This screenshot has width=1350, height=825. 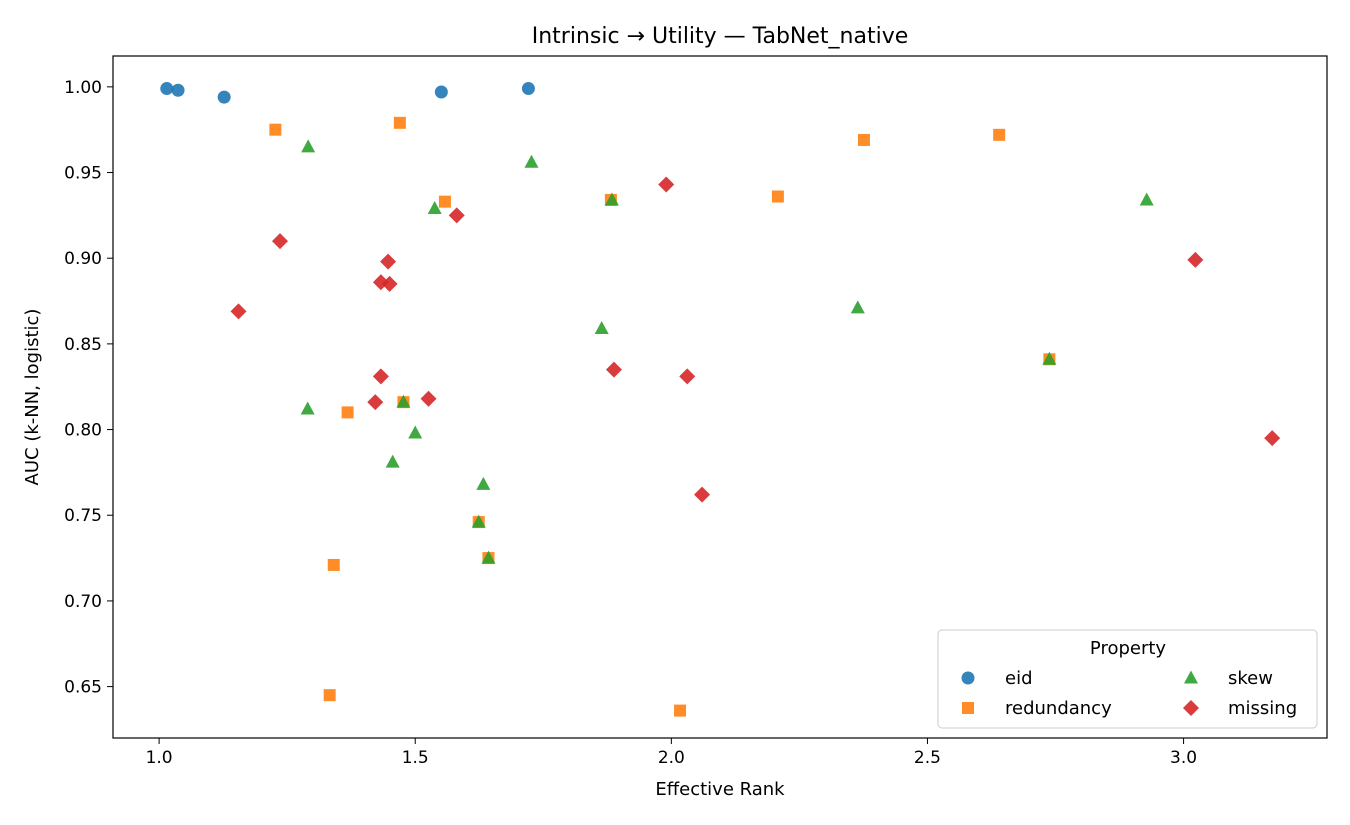 What do you see at coordinates (1262, 708) in the screenshot?
I see `legend-label-missing: missing` at bounding box center [1262, 708].